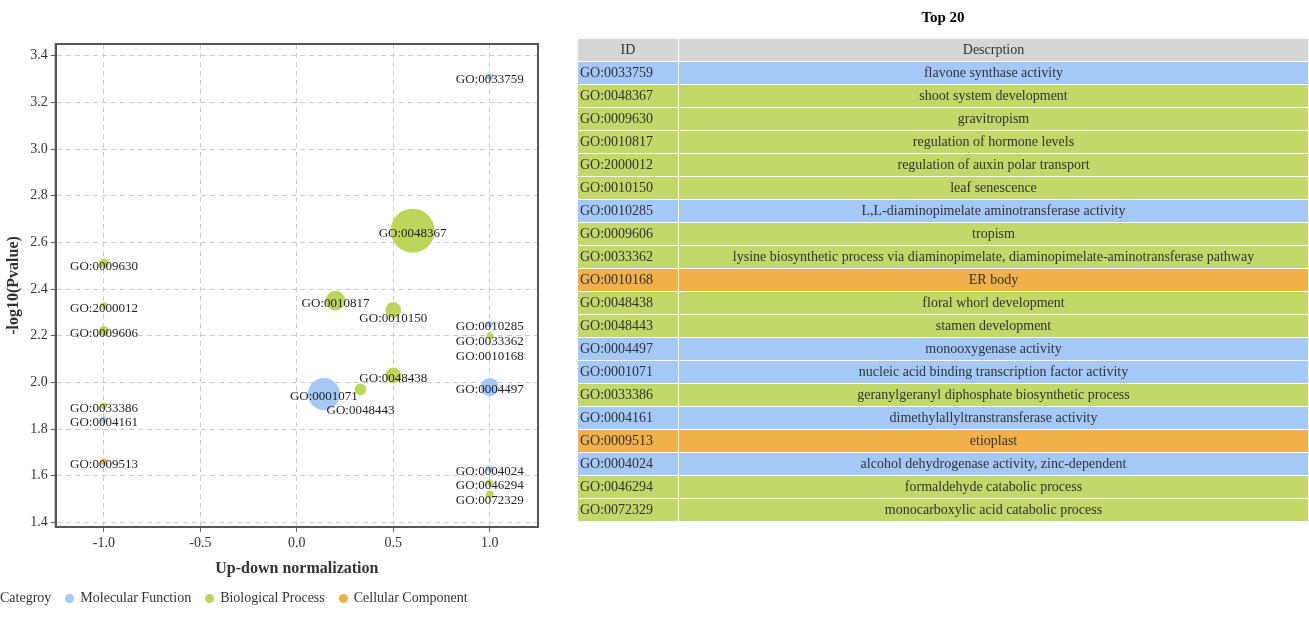 The width and height of the screenshot is (1309, 630). What do you see at coordinates (617, 394) in the screenshot?
I see `text: GO:0033386` at bounding box center [617, 394].